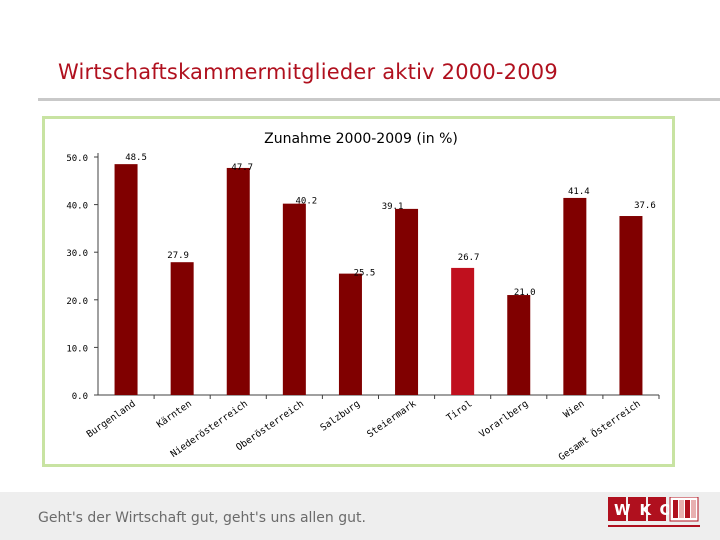 The height and width of the screenshot is (540, 720). I want to click on data-label: 26.7, so click(469, 258).